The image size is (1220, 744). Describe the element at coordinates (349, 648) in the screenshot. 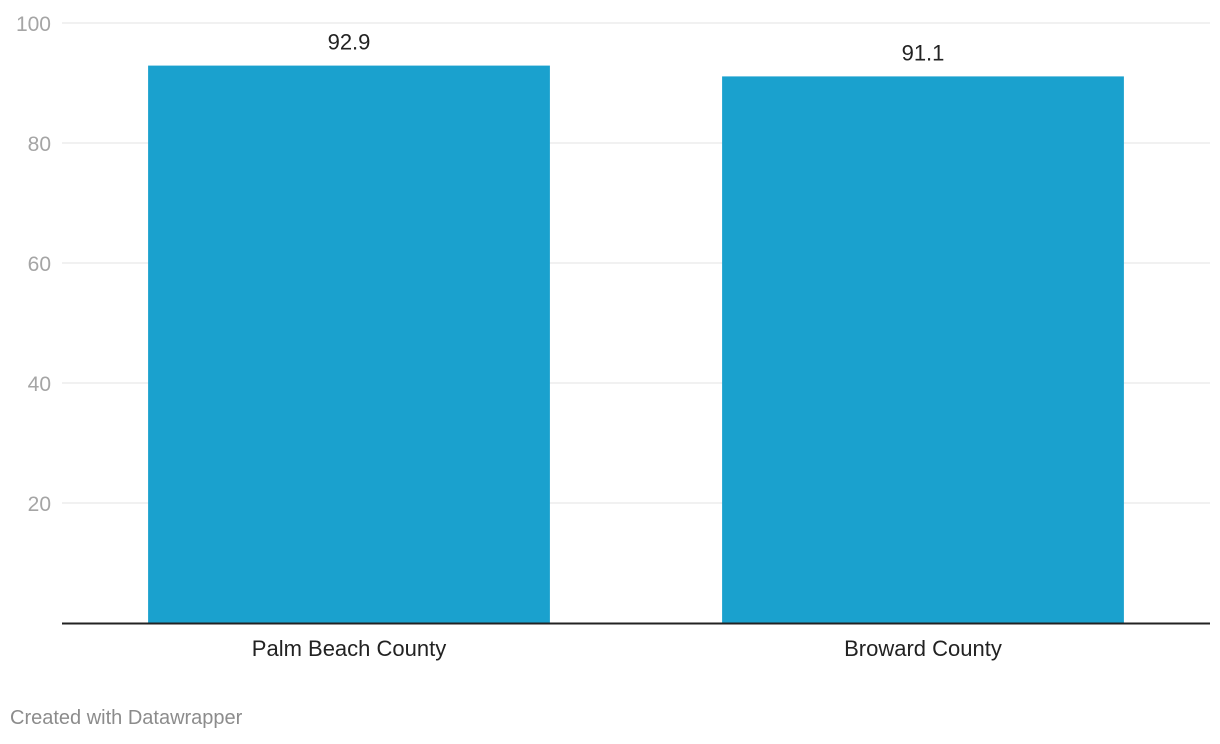

I see `x-category-label: Palm Beach County` at that location.